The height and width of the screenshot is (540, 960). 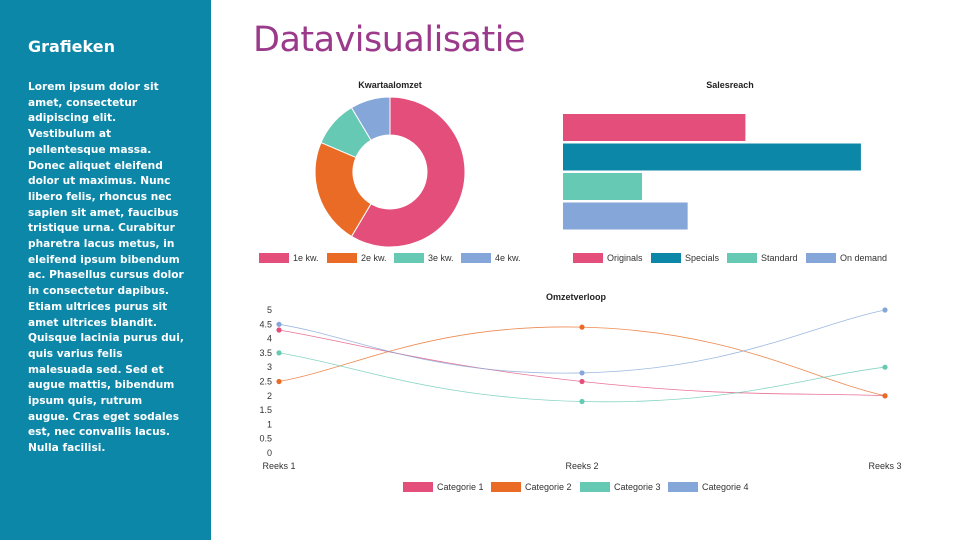 I want to click on y-tick-label: 0.5, so click(x=265, y=439).